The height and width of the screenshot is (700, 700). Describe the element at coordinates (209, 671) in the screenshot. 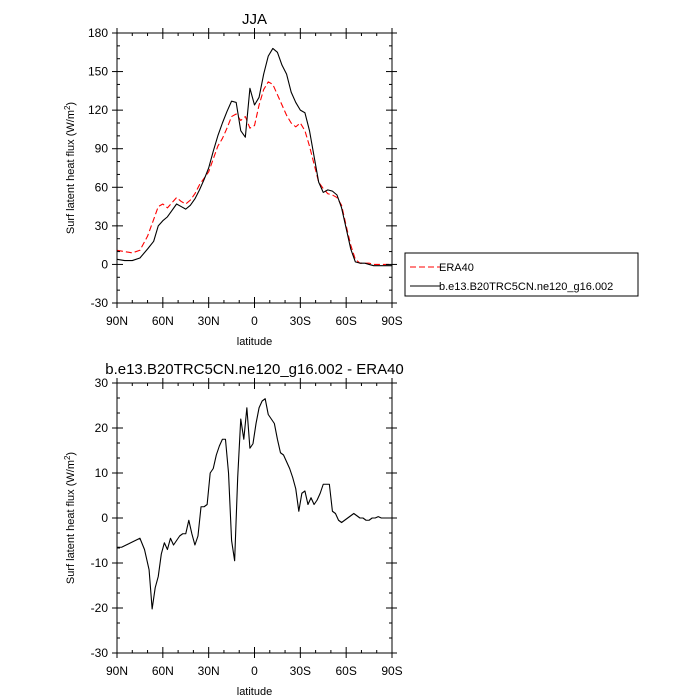

I see `chart2-xtick-label: 30N` at that location.